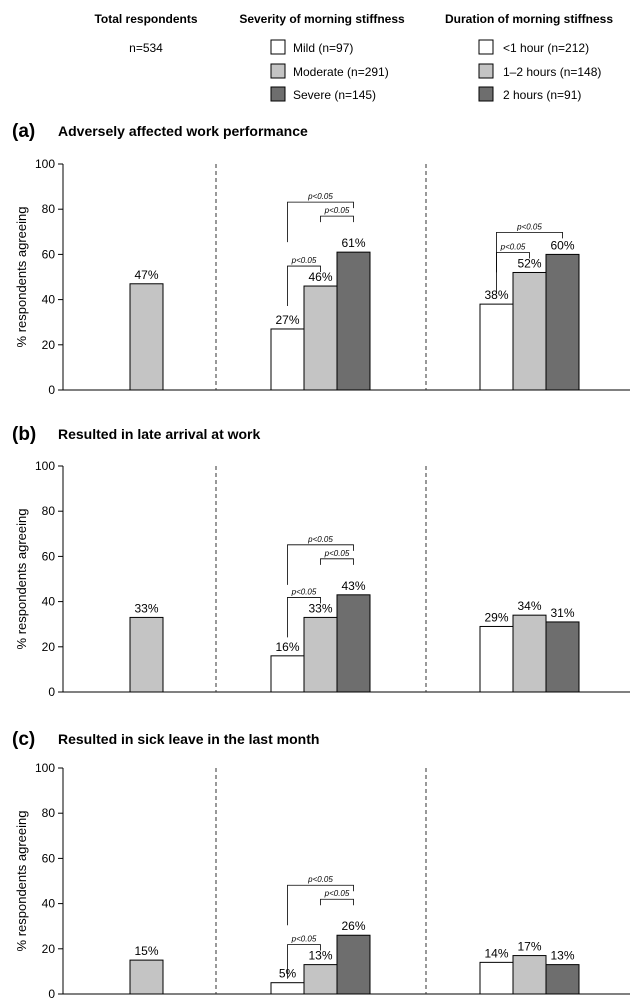  I want to click on bar-moderate-label: 13%, so click(320, 956).